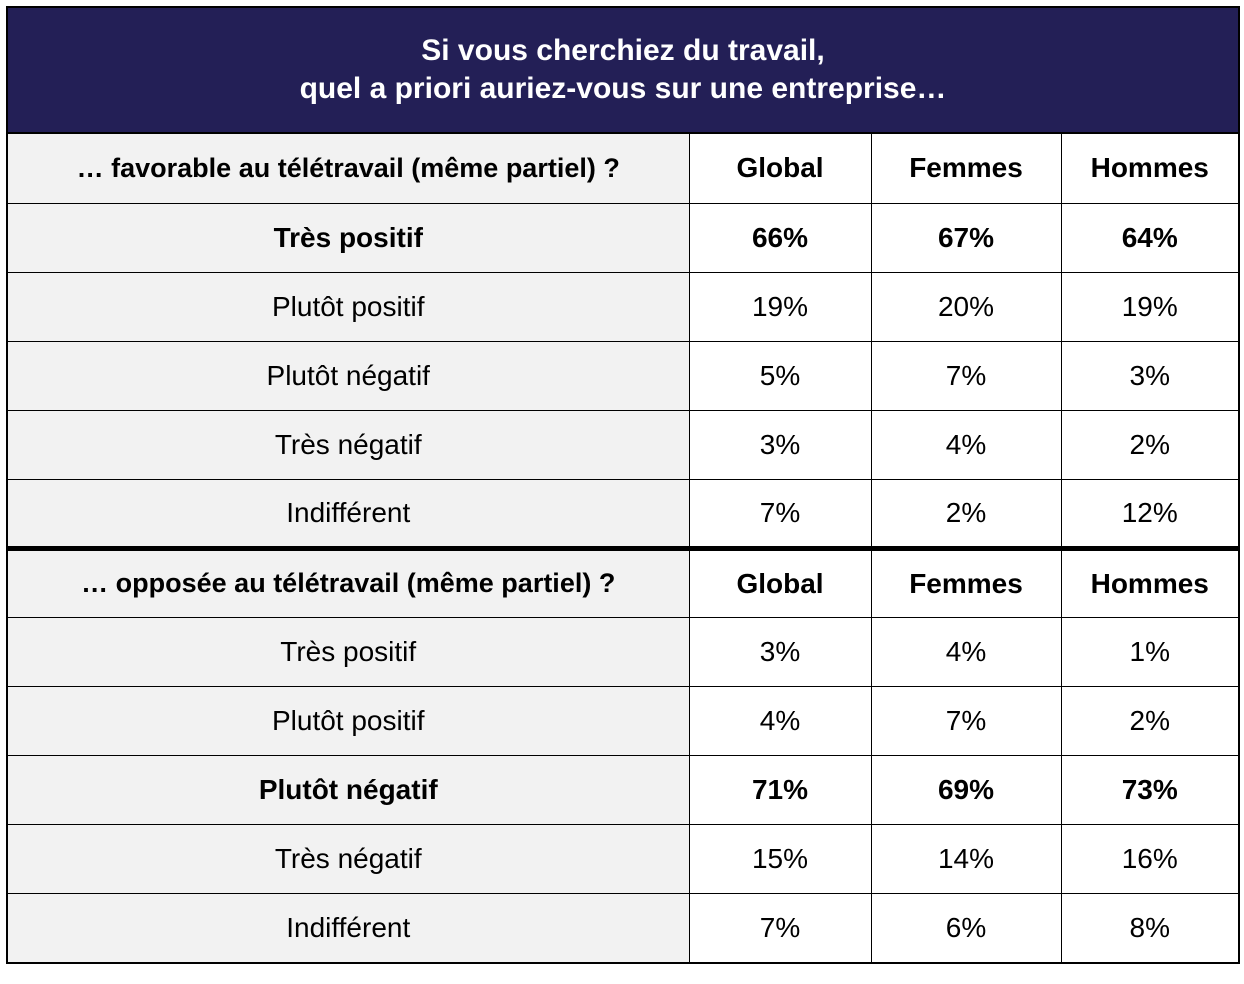 The height and width of the screenshot is (984, 1244). I want to click on table-row: Indifférent 7% 2% 12%, so click(623, 513).